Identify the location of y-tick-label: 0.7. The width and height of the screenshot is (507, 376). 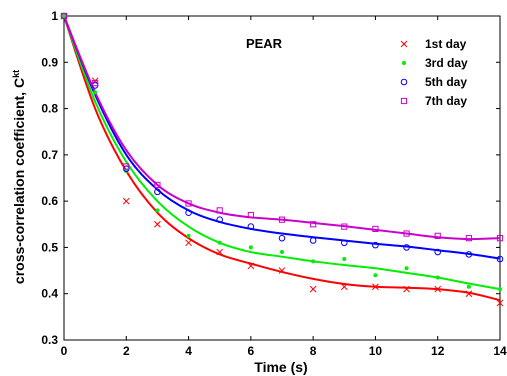
(49, 155).